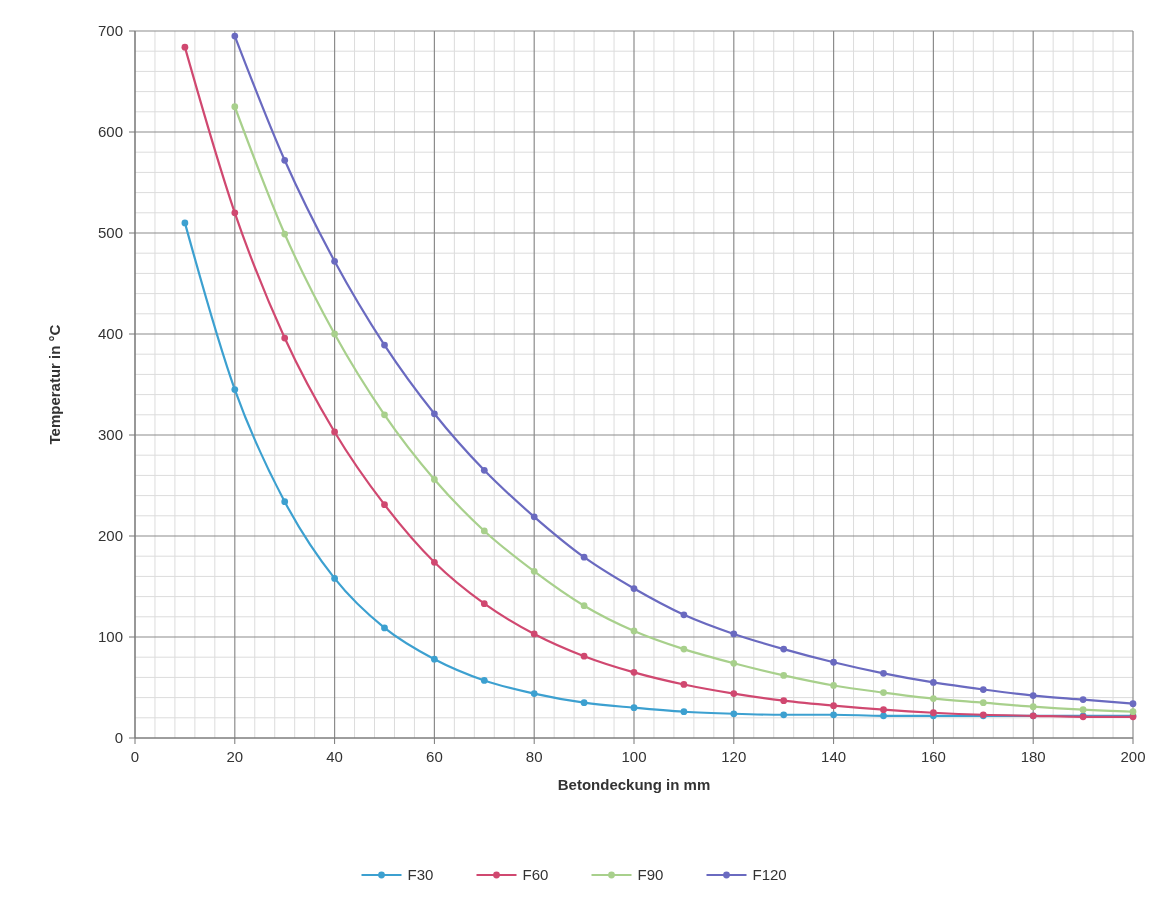 This screenshot has width=1163, height=906. What do you see at coordinates (110, 434) in the screenshot?
I see `y-tick-label: 300` at bounding box center [110, 434].